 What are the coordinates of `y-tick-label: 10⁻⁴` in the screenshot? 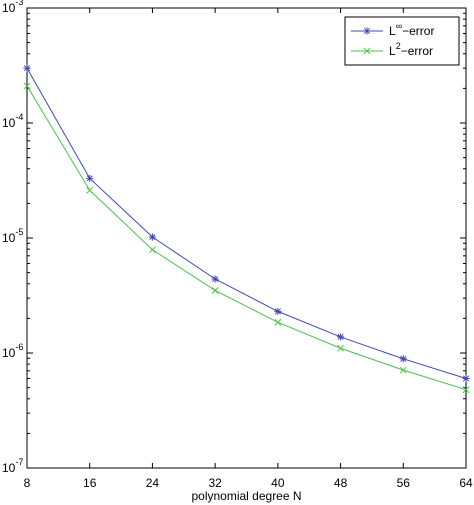 It's located at (12, 121).